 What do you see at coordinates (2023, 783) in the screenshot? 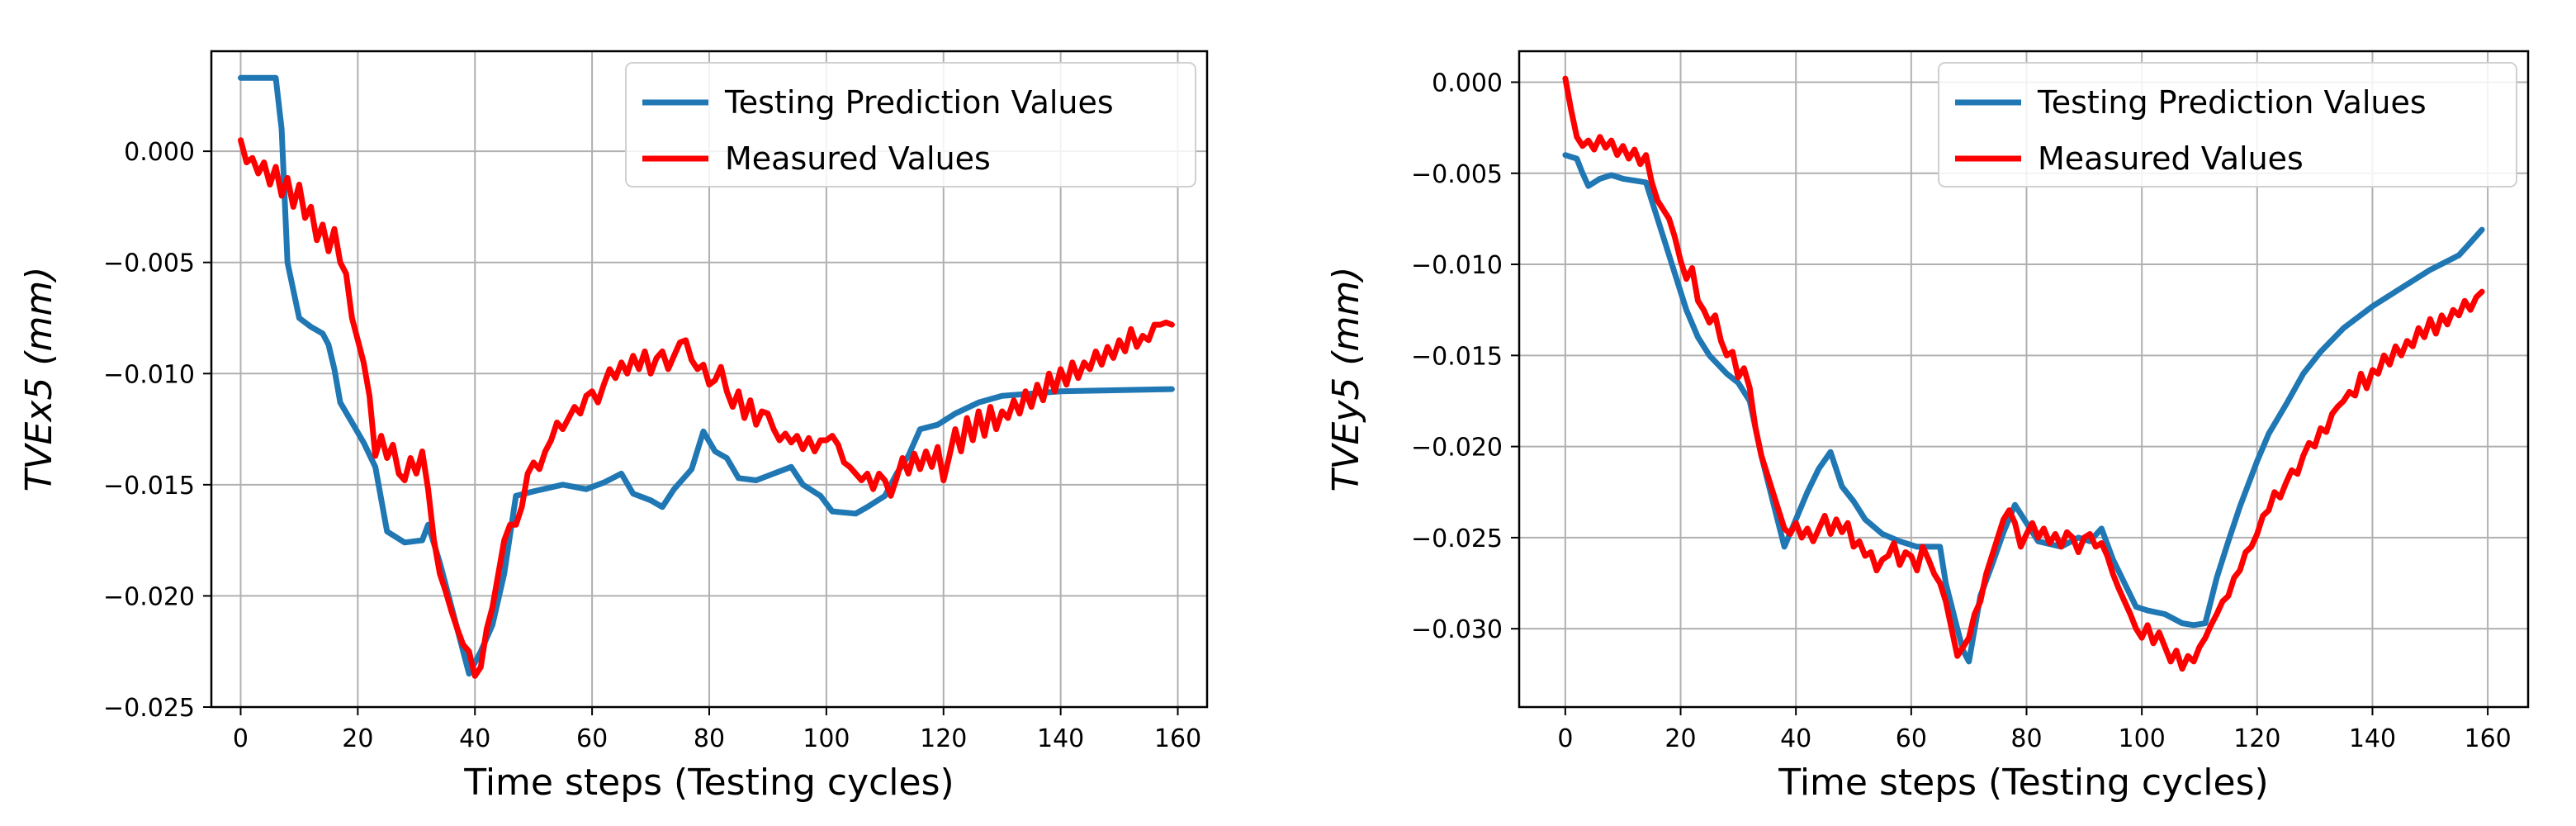
I see `chart-2-x-axis-label: Time steps (Testing cycles)` at bounding box center [2023, 783].